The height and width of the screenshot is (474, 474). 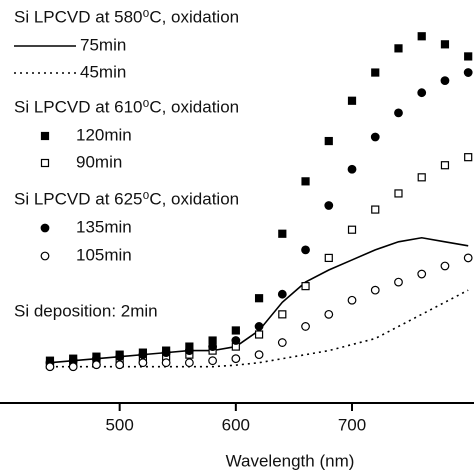 What do you see at coordinates (103, 44) in the screenshot?
I see `legend-label: 75min` at bounding box center [103, 44].